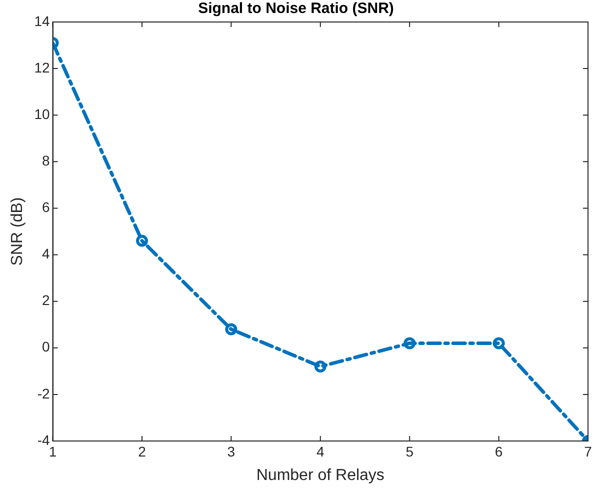 The image size is (600, 493). What do you see at coordinates (142, 451) in the screenshot?
I see `x-tick-label: 2` at bounding box center [142, 451].